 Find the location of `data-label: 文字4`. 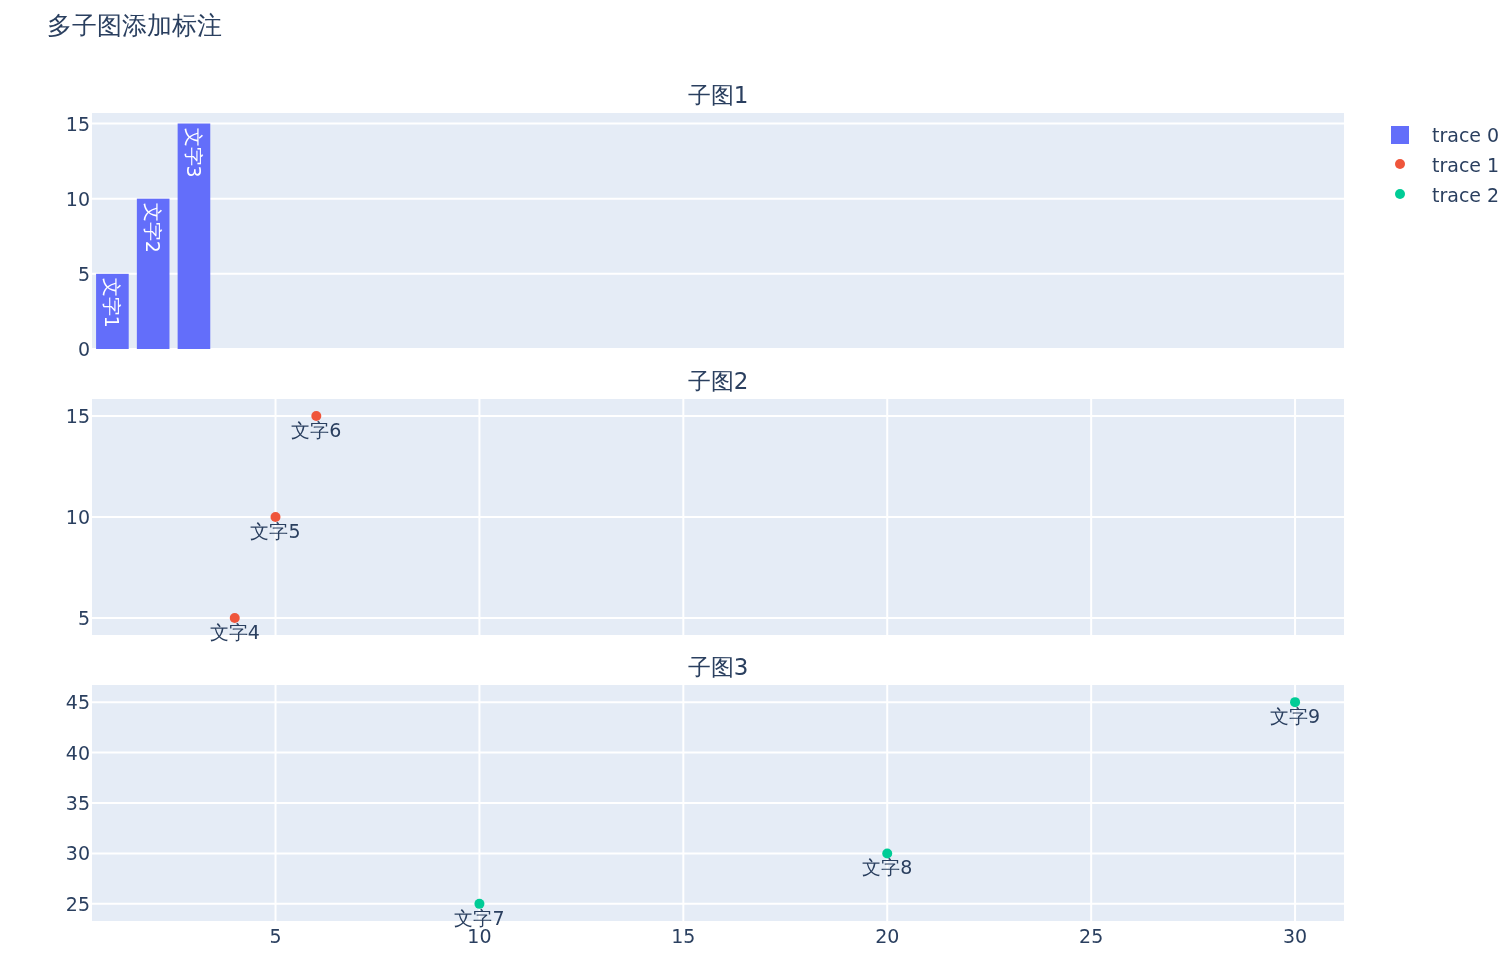

data-label: 文字4 is located at coordinates (234, 632).